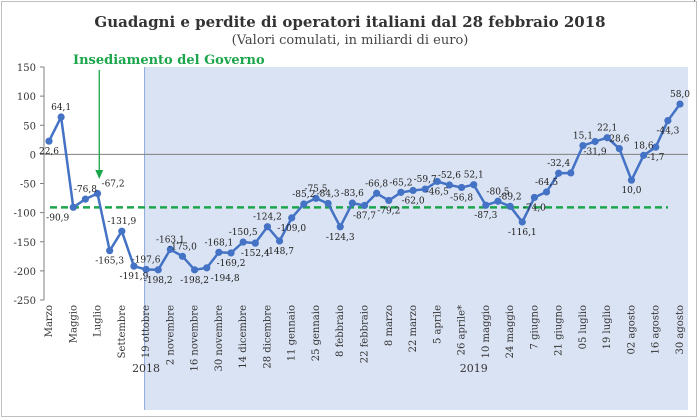 This screenshot has width=700, height=420. What do you see at coordinates (510, 331) in the screenshot?
I see `x-tick-label: 24 maggio` at bounding box center [510, 331].